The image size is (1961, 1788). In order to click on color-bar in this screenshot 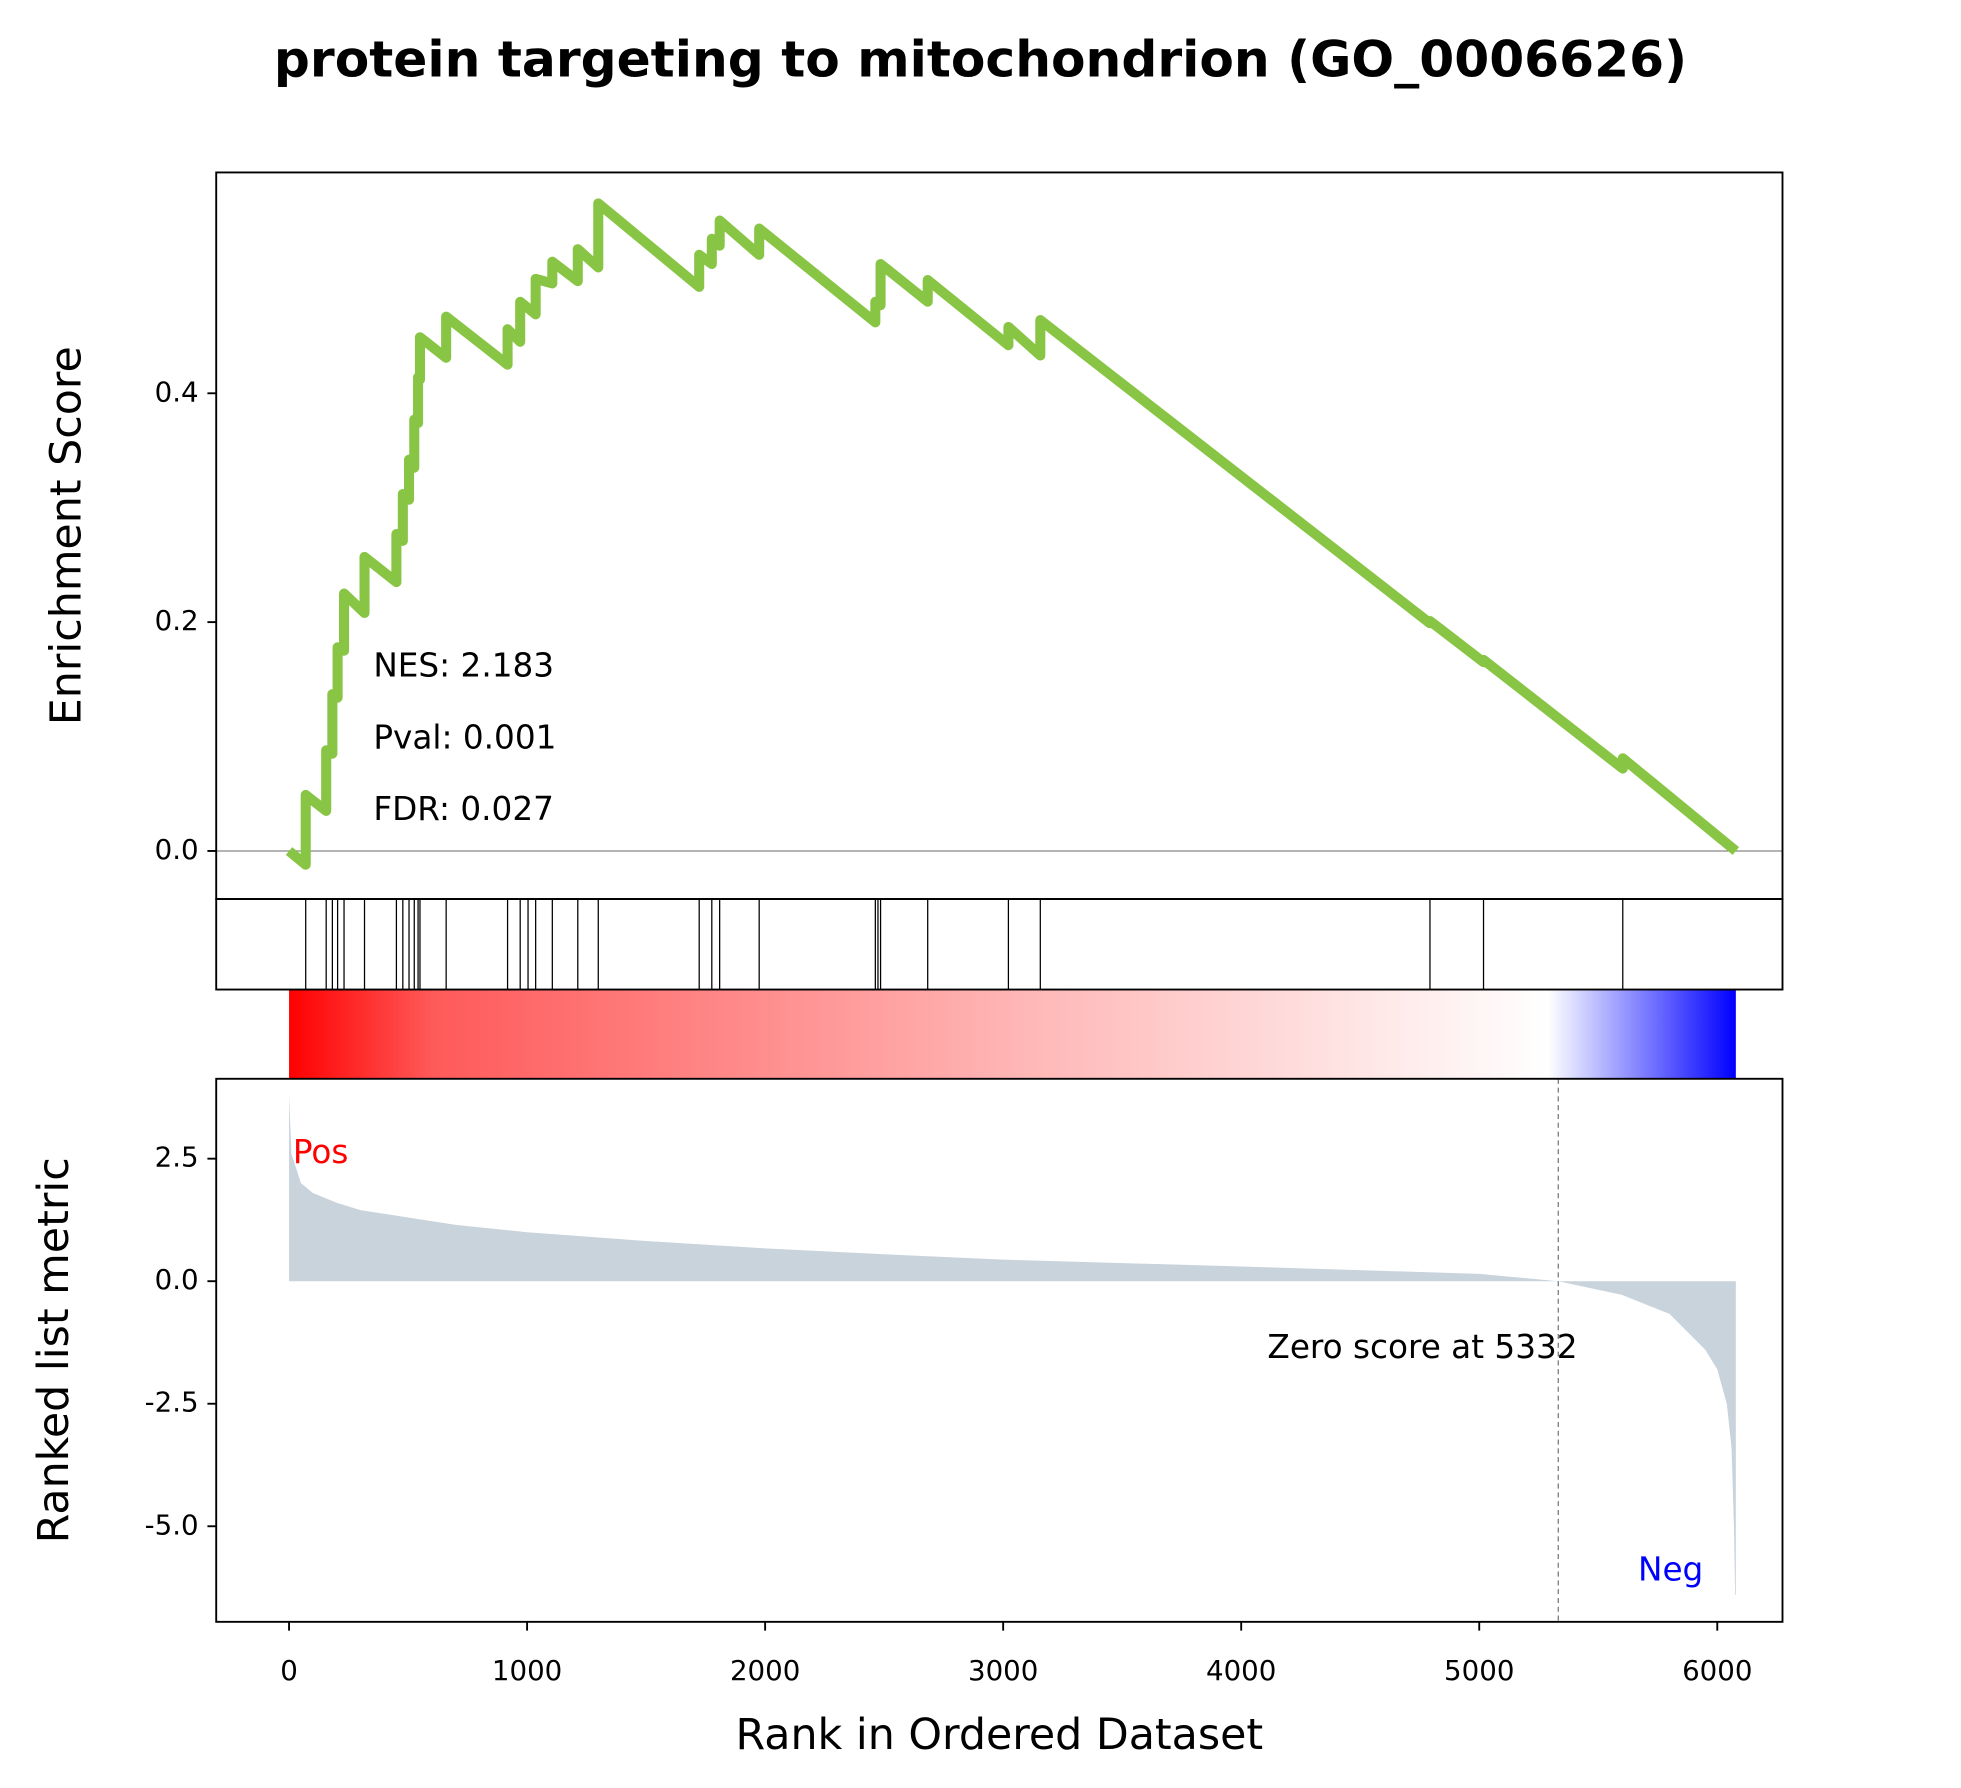, I will do `click(1012, 1034)`.